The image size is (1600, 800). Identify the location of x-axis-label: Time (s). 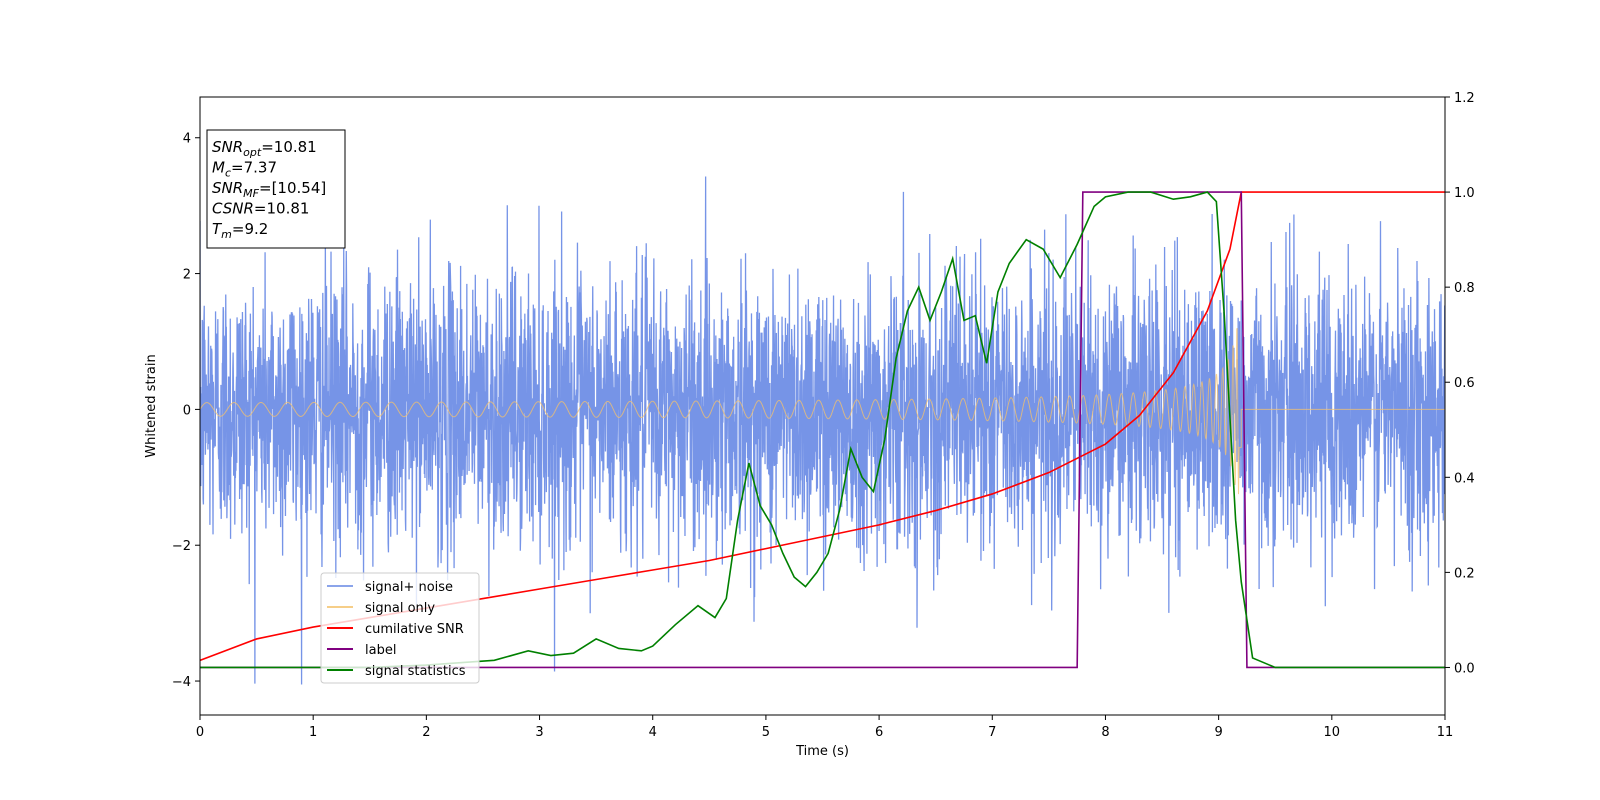
(822, 751).